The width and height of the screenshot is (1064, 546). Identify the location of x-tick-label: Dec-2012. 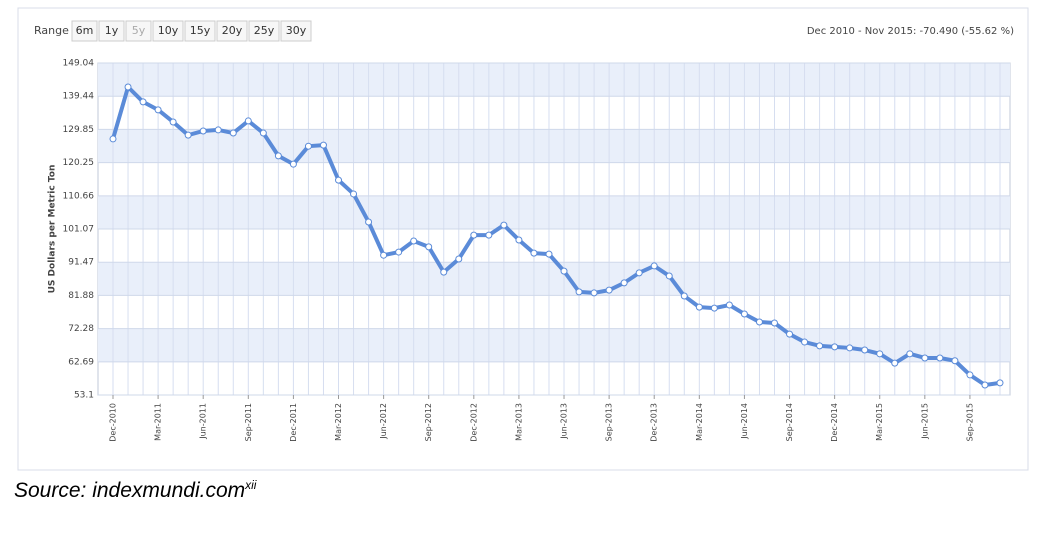
(473, 422).